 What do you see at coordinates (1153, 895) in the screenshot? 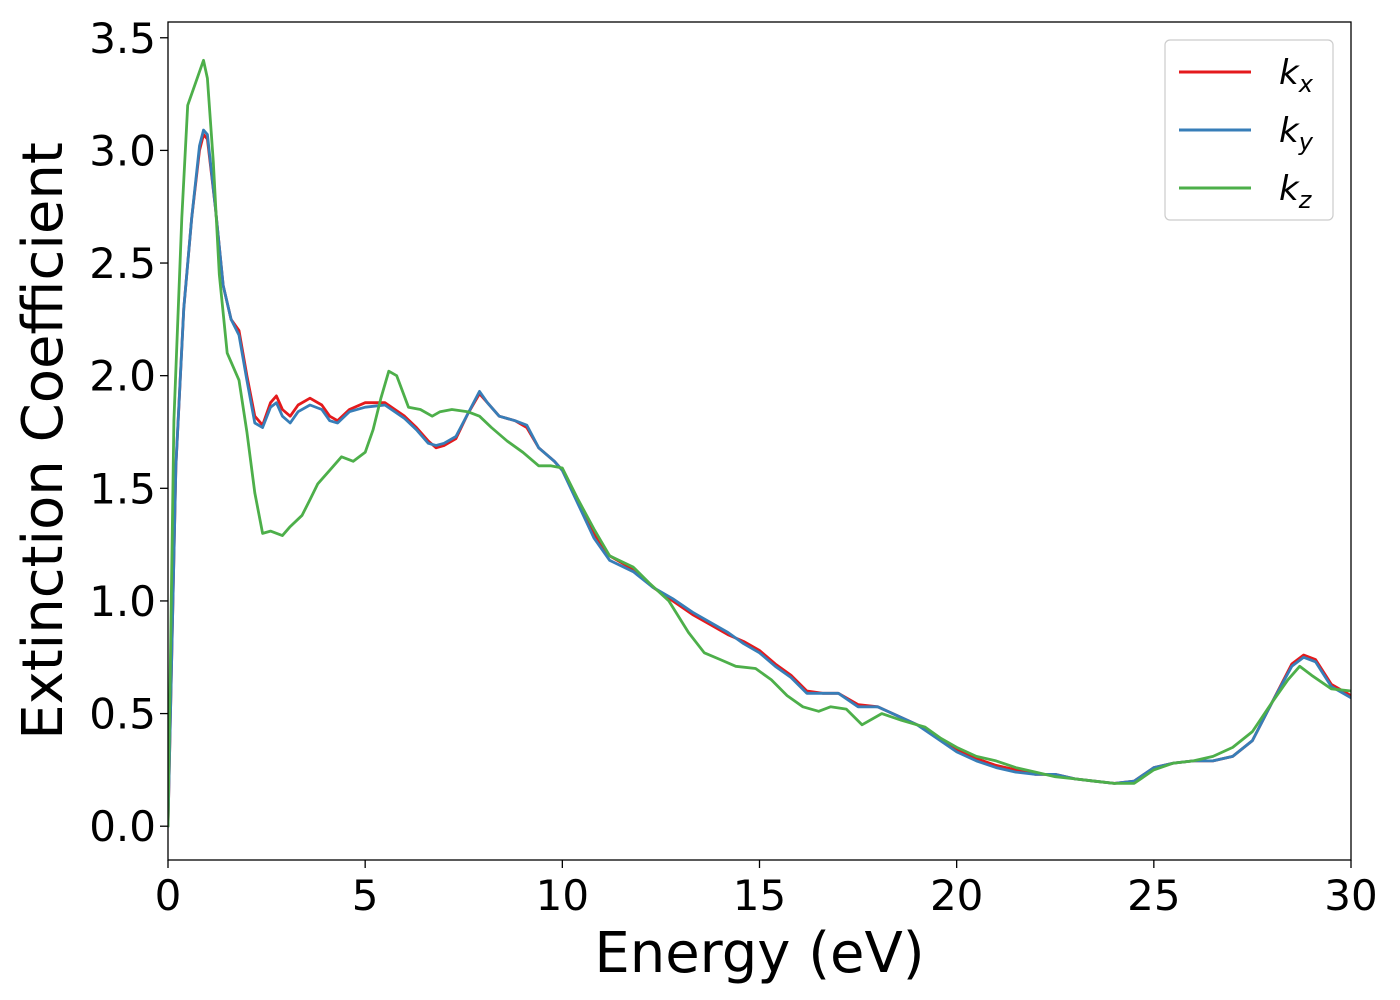
I see `x-tick-label: 25` at bounding box center [1153, 895].